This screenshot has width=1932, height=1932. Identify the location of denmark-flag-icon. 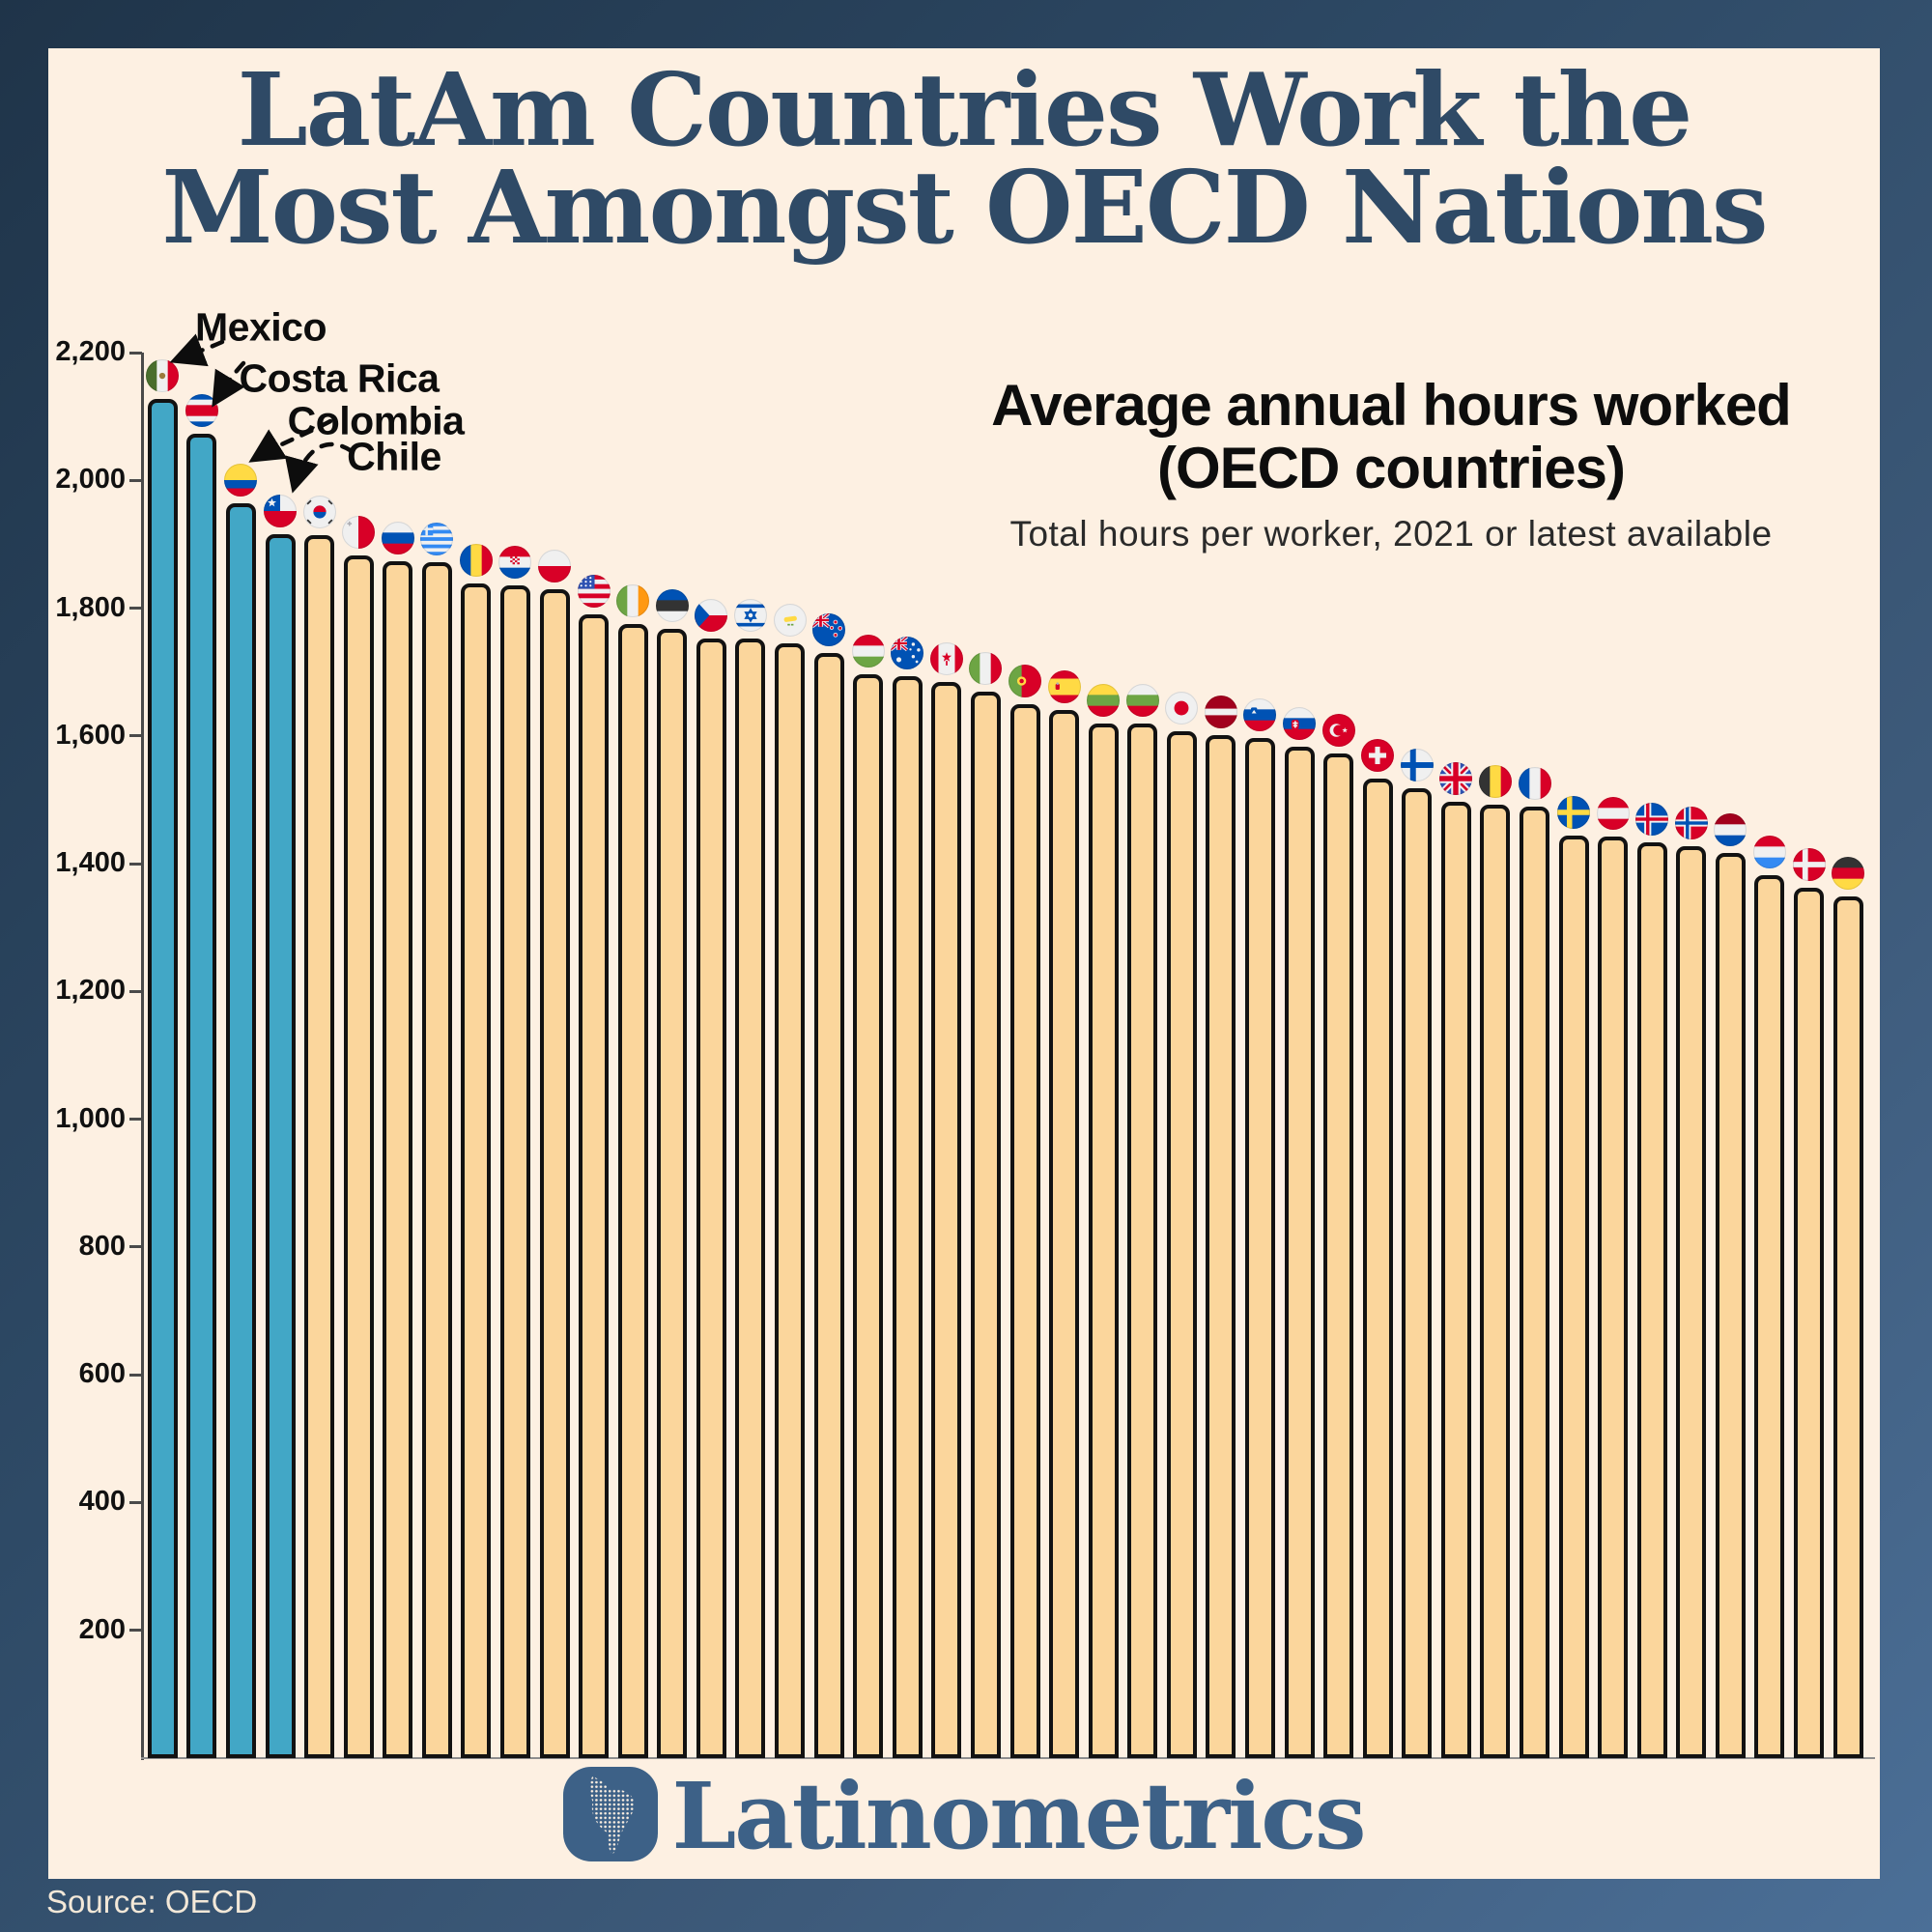
(1809, 864).